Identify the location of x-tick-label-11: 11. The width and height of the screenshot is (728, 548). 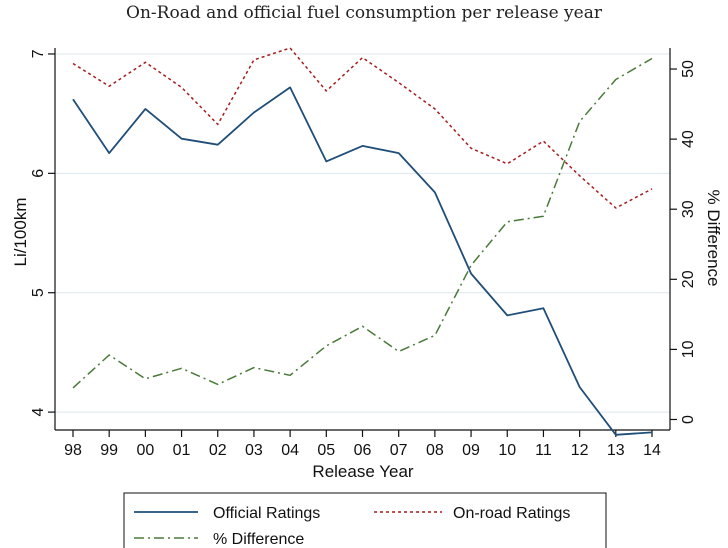
(543, 450).